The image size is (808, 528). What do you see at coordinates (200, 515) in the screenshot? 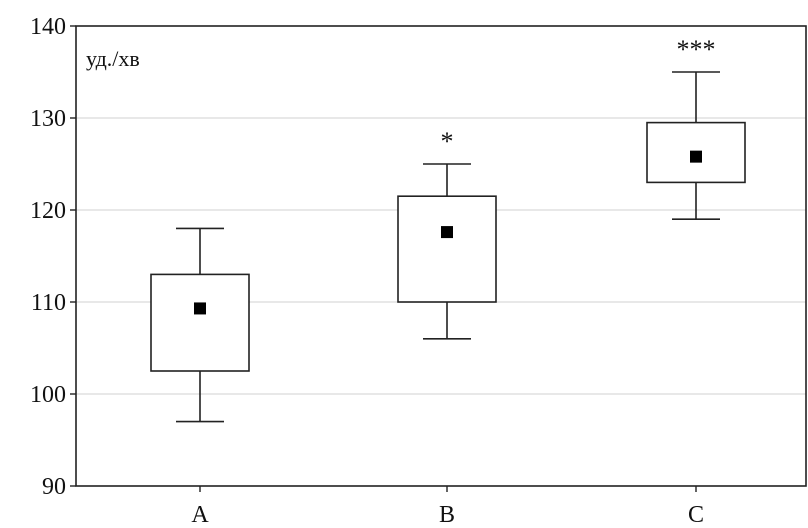
I see `x-tick-label: A` at bounding box center [200, 515].